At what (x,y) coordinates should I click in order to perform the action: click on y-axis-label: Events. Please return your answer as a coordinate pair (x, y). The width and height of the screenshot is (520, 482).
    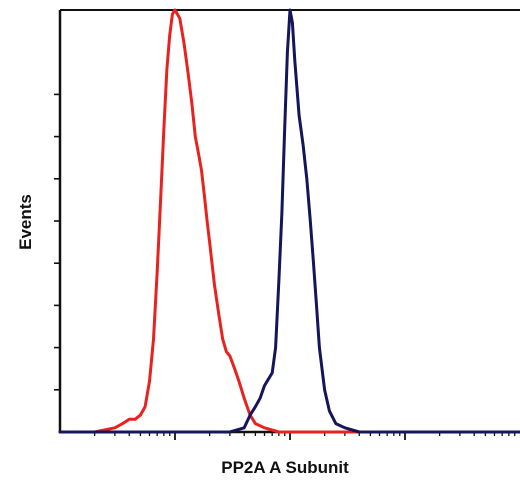
    Looking at the image, I should click on (25, 222).